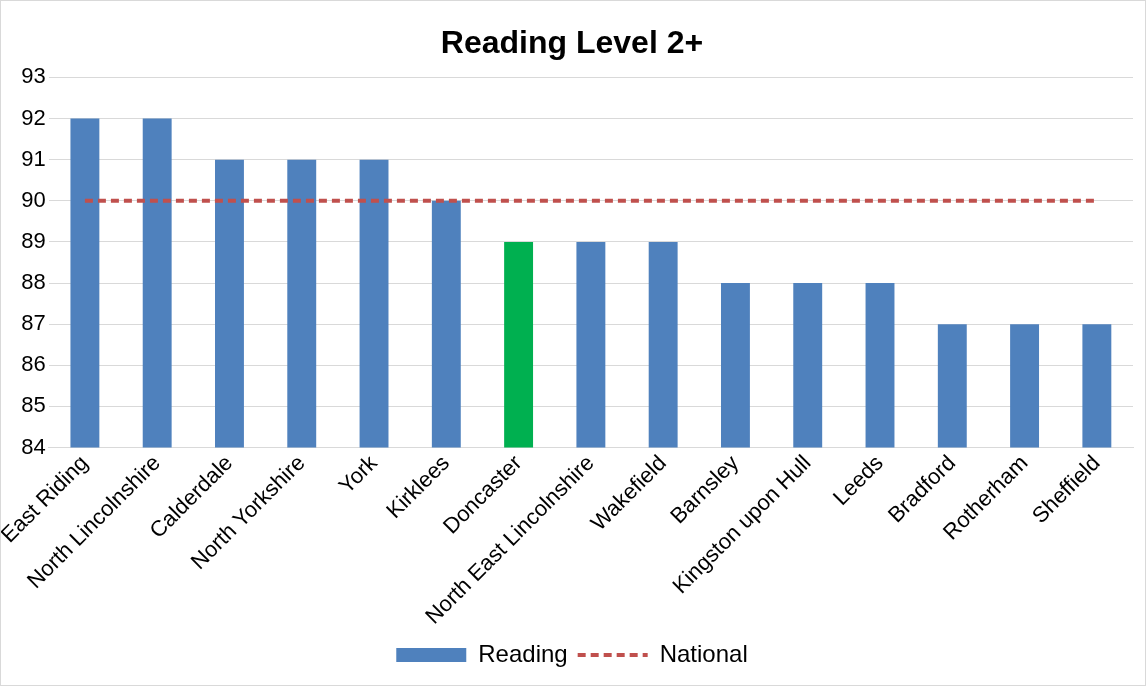  I want to click on y-tick-label: 90, so click(33, 199).